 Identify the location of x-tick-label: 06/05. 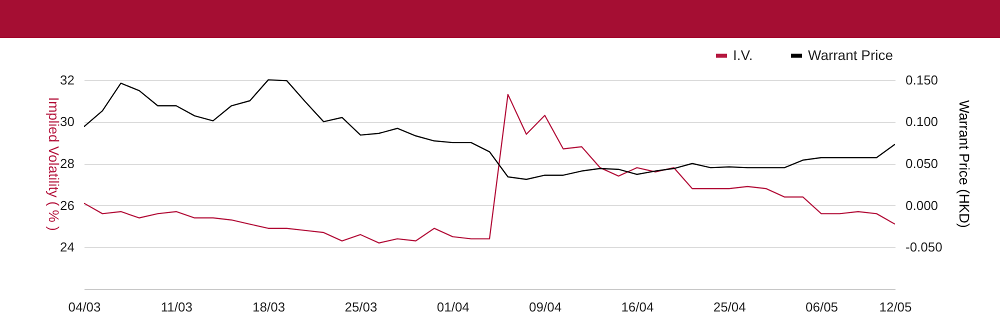
(822, 307).